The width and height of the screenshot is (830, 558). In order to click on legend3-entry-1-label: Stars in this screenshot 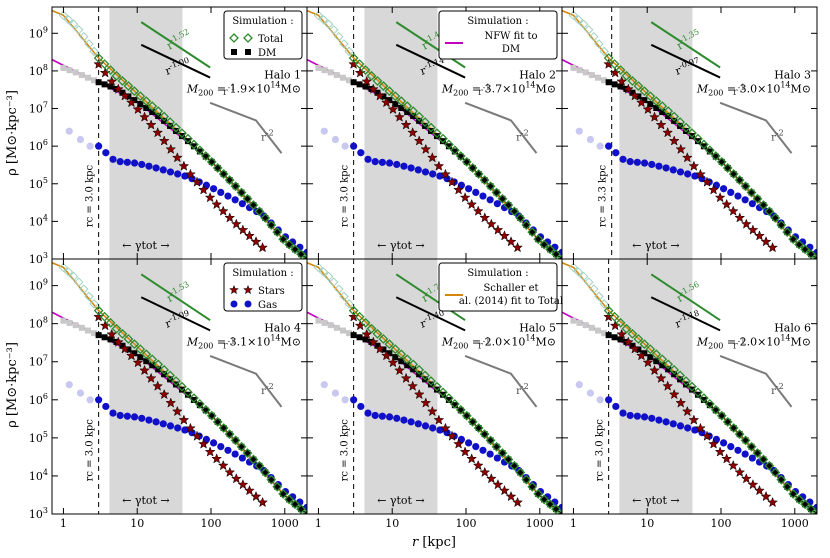, I will do `click(271, 291)`.